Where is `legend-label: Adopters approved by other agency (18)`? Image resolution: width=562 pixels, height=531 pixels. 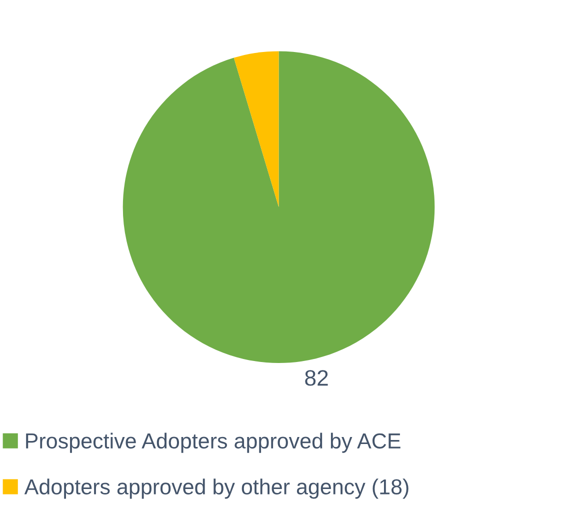
legend-label: Adopters approved by other agency (18) is located at coordinates (216, 488).